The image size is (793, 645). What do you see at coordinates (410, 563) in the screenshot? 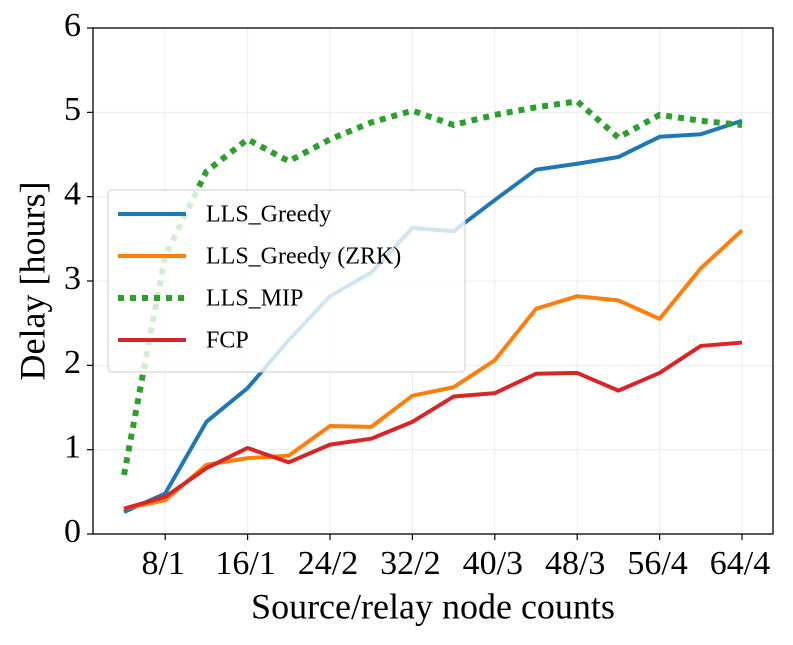
I see `x-tick-label: 32/2` at bounding box center [410, 563].